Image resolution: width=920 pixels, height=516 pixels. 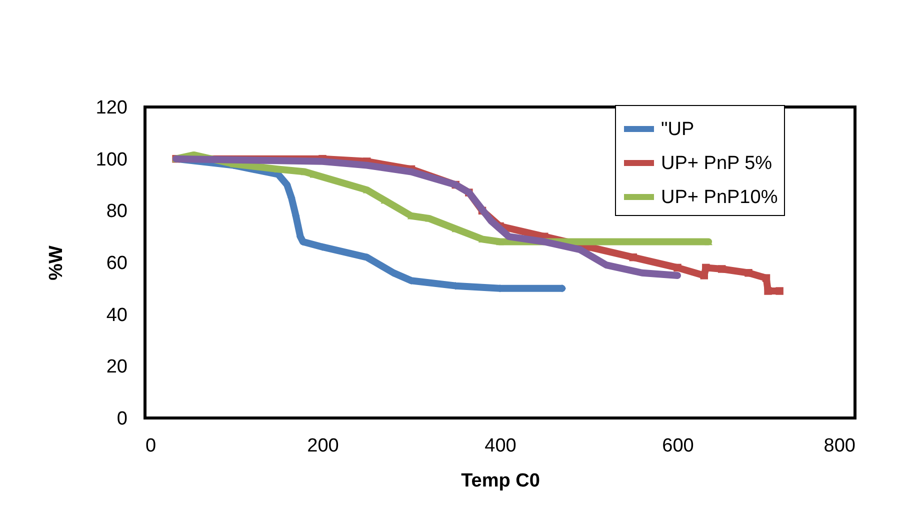 What do you see at coordinates (117, 315) in the screenshot?
I see `y-tick-label: 40` at bounding box center [117, 315].